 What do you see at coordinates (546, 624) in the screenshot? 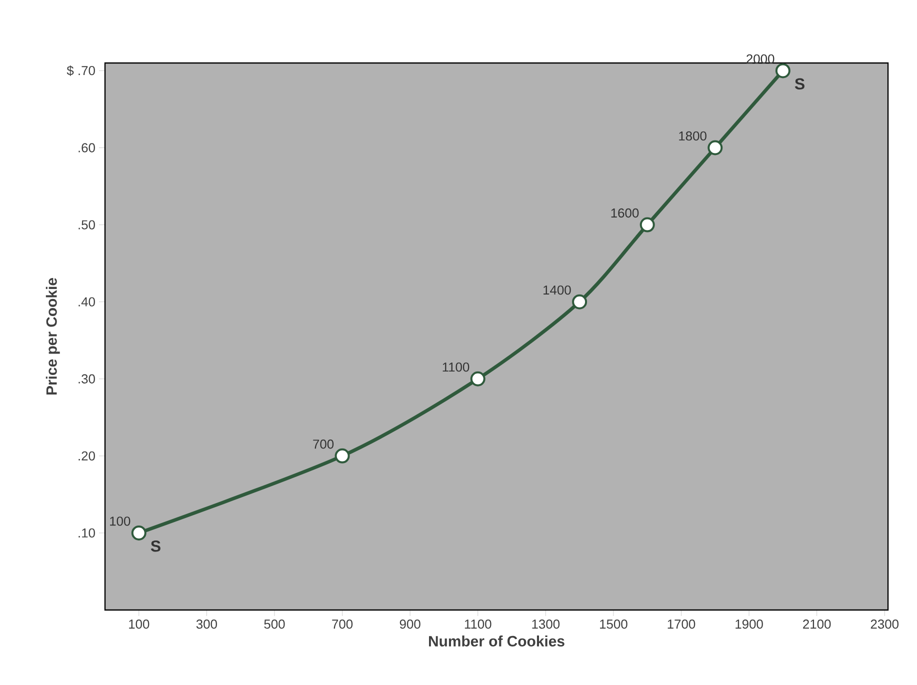
I see `x-tick-label: 1300` at bounding box center [546, 624].